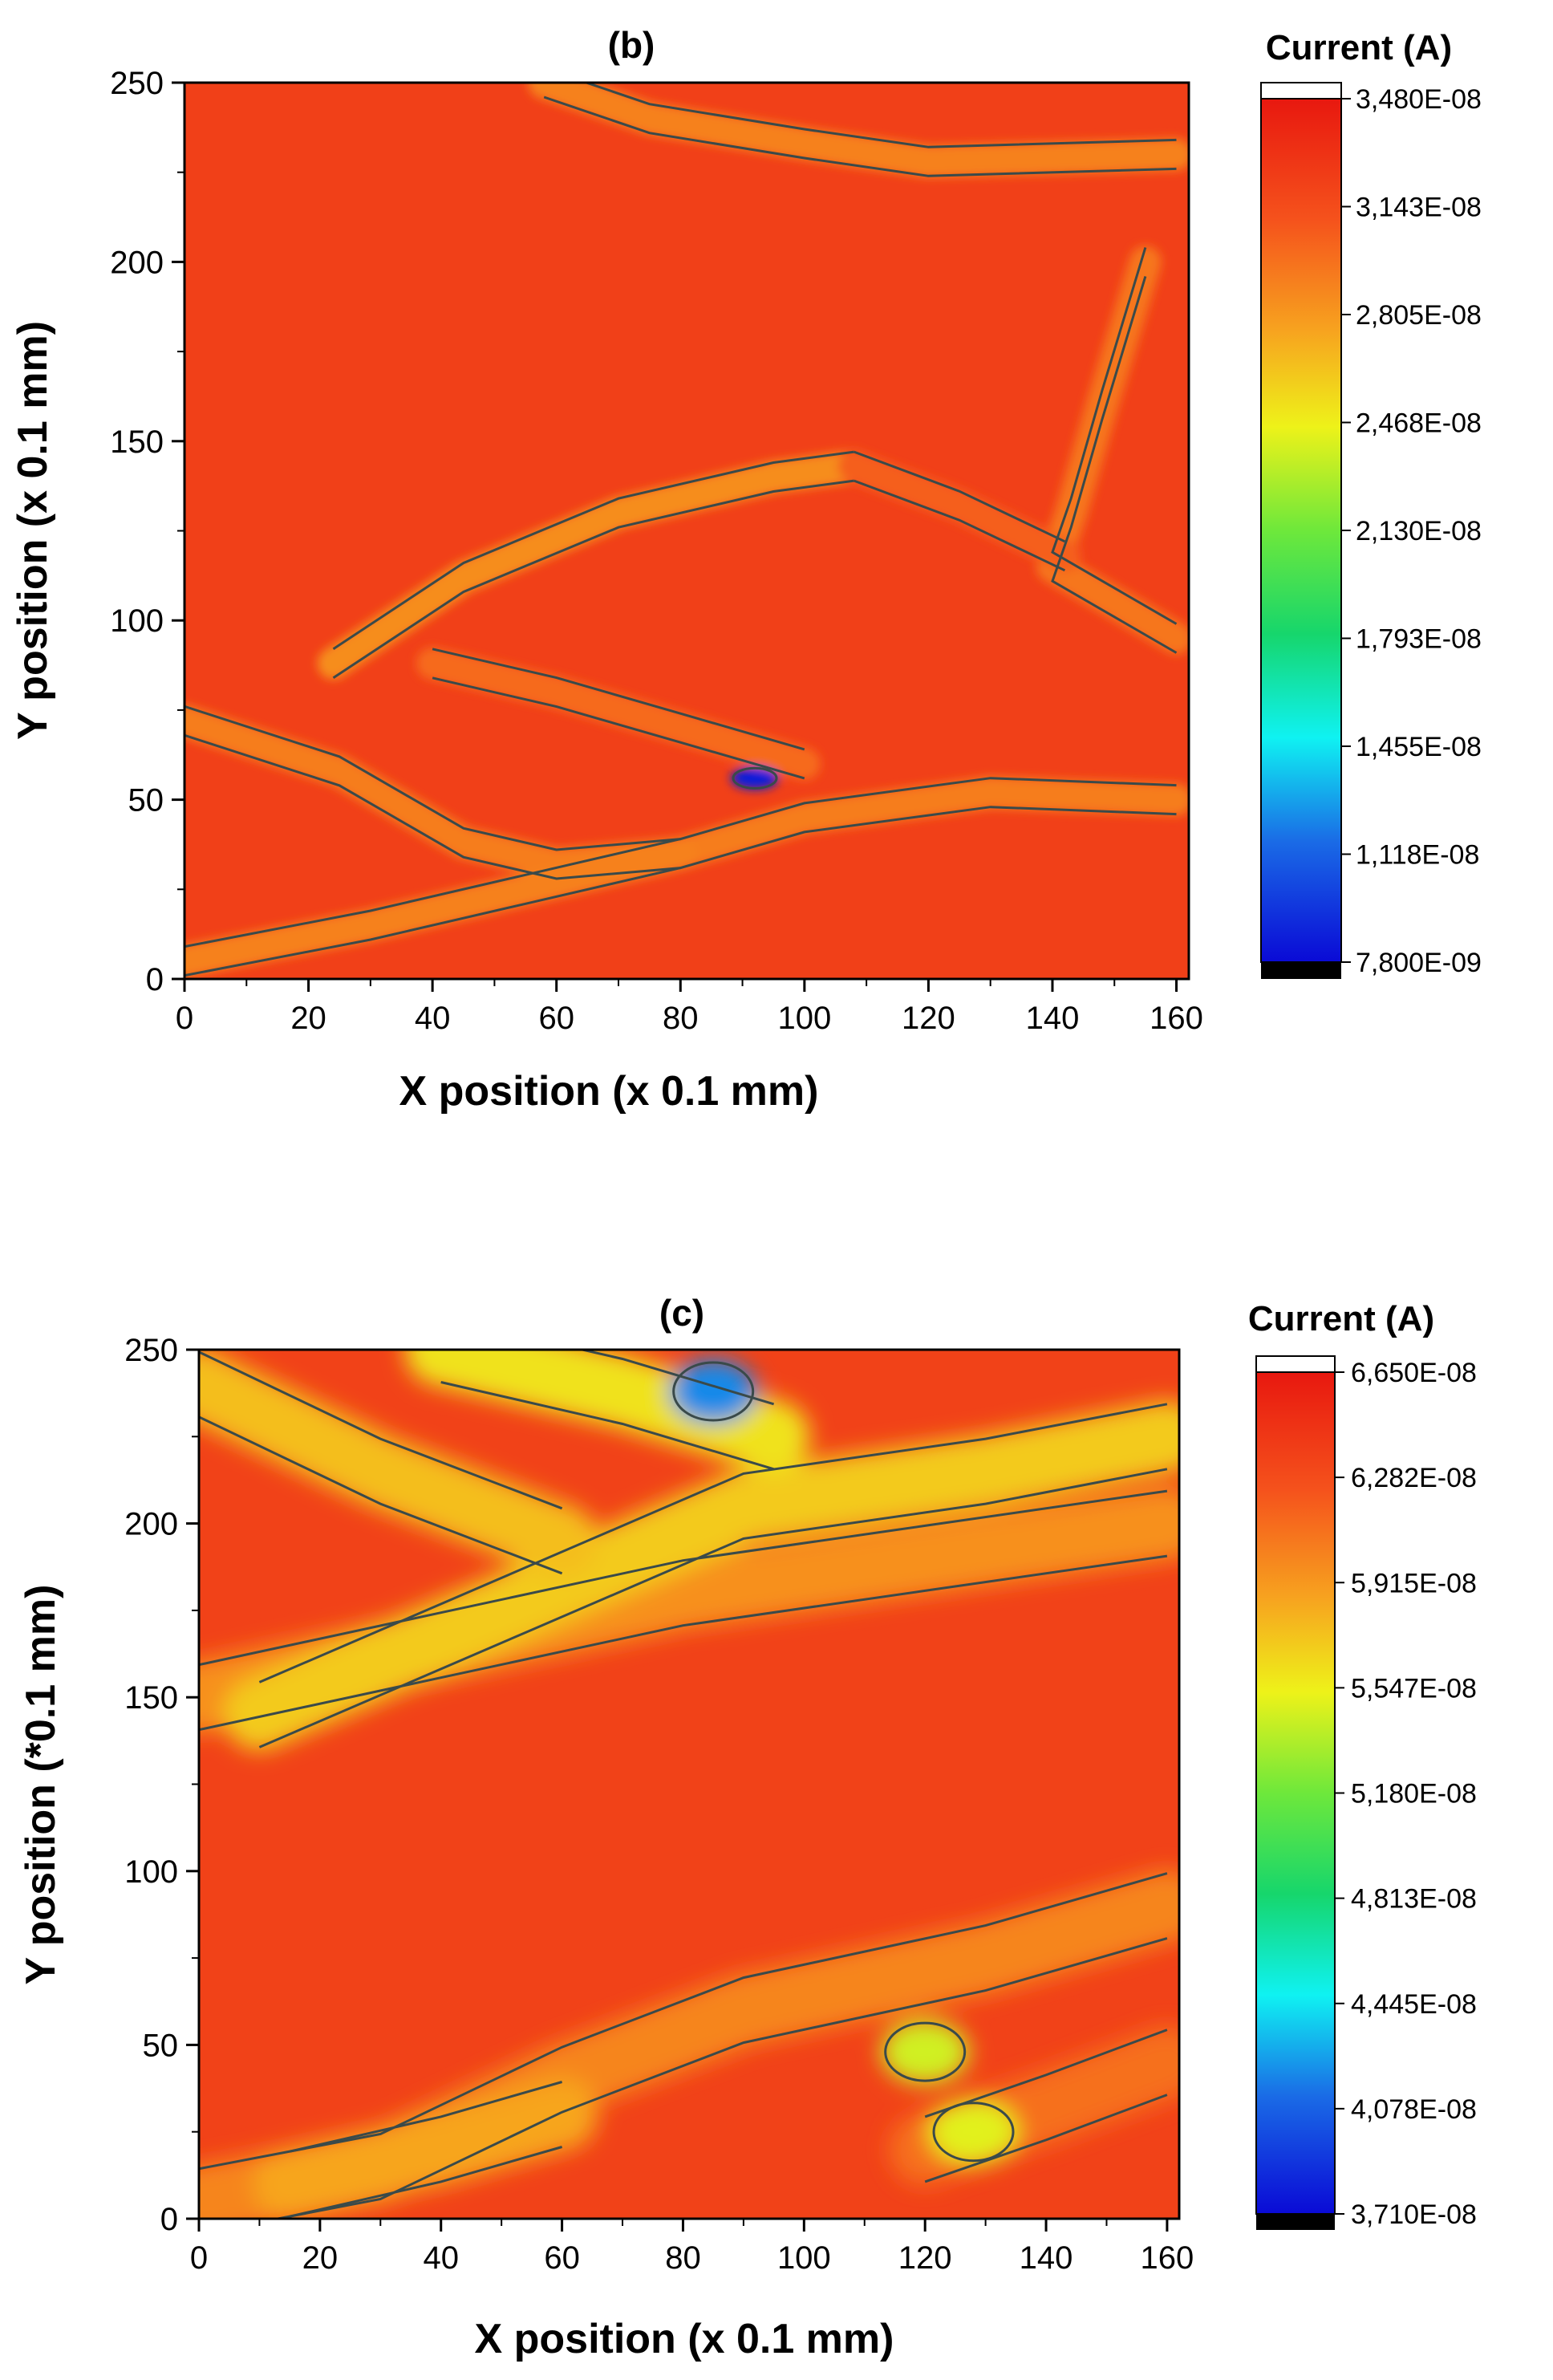 The height and width of the screenshot is (2380, 1553). I want to click on chart-c-colorbar-tick-label: 5,180E-08, so click(1414, 1794).